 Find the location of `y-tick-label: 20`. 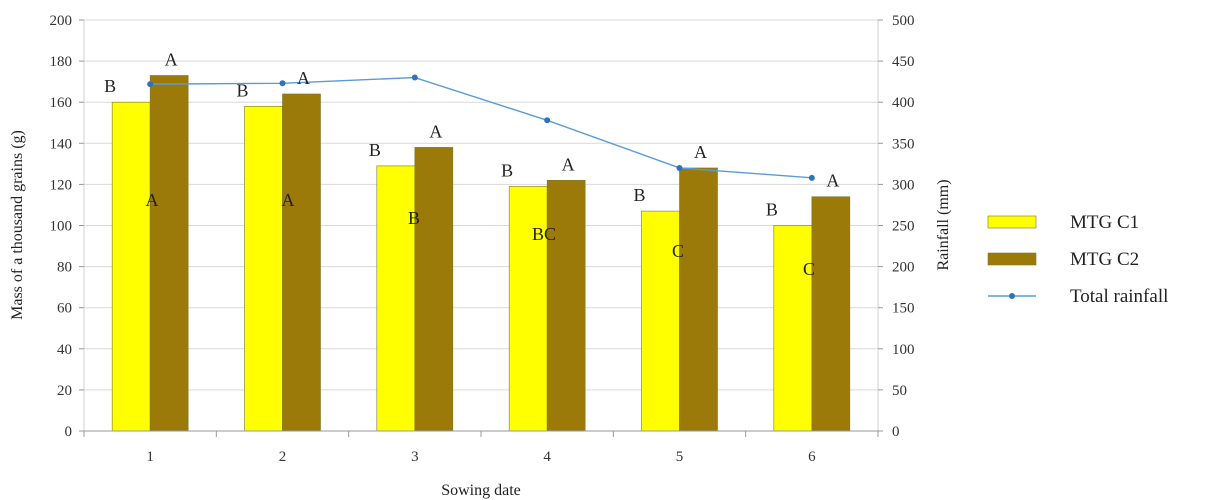

y-tick-label: 20 is located at coordinates (64, 391).